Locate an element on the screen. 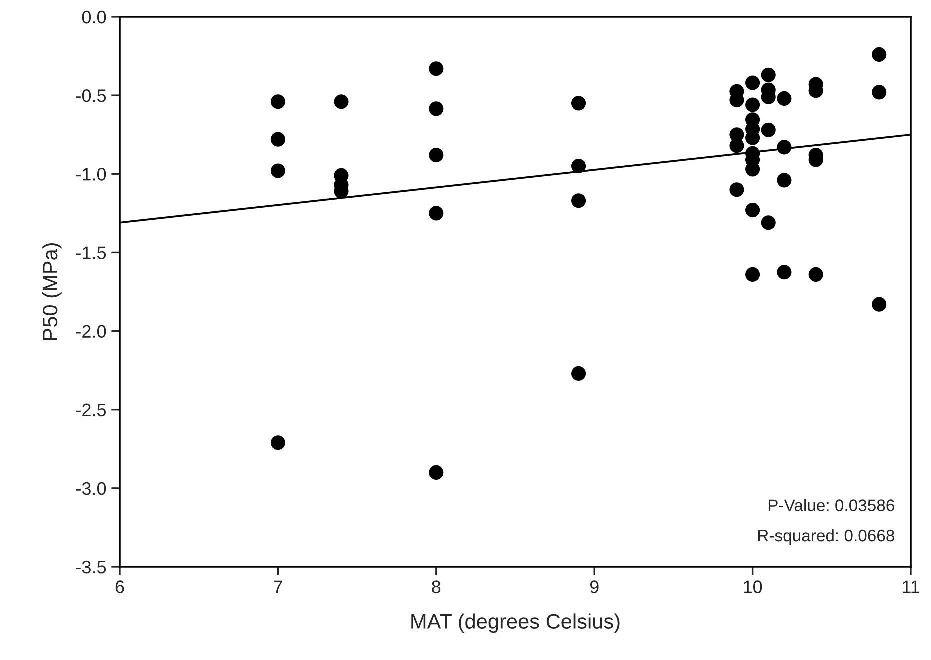 Image resolution: width=931 pixels, height=660 pixels. y-tick-label: -3.0 is located at coordinates (91, 489).